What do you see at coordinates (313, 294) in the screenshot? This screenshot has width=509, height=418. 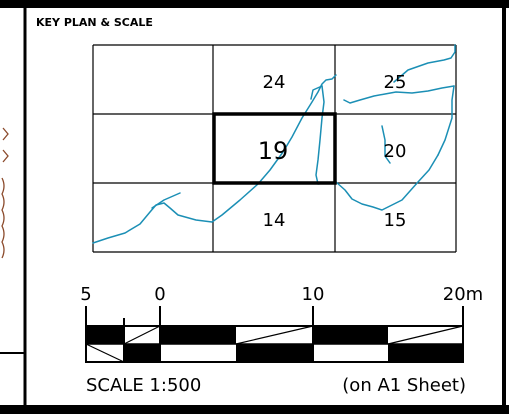 I see `scale-tick-label: 10` at bounding box center [313, 294].